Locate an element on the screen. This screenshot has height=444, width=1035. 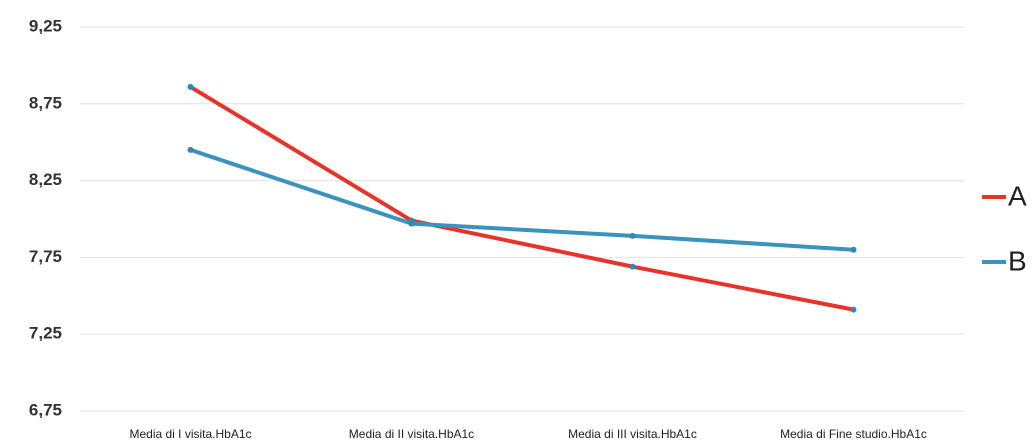
y-tick-label: 6,75 is located at coordinates (45, 409).